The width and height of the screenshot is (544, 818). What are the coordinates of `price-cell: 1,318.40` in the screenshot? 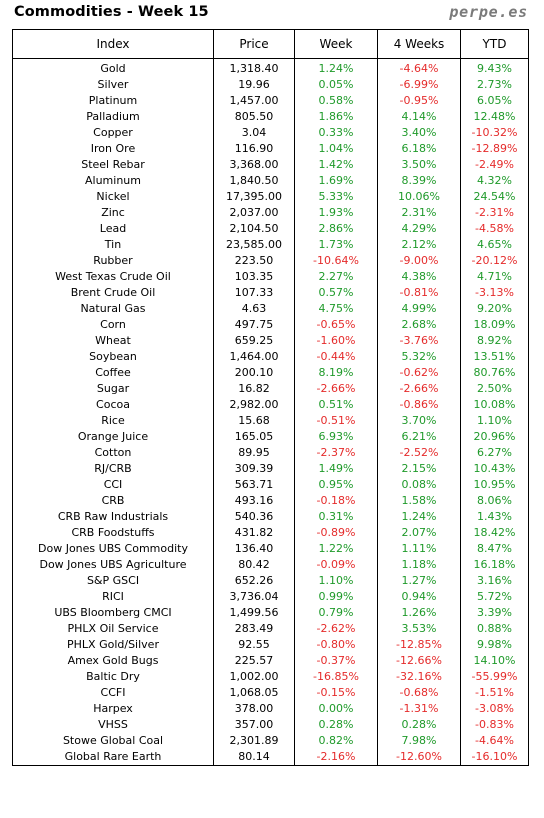 It's located at (254, 67).